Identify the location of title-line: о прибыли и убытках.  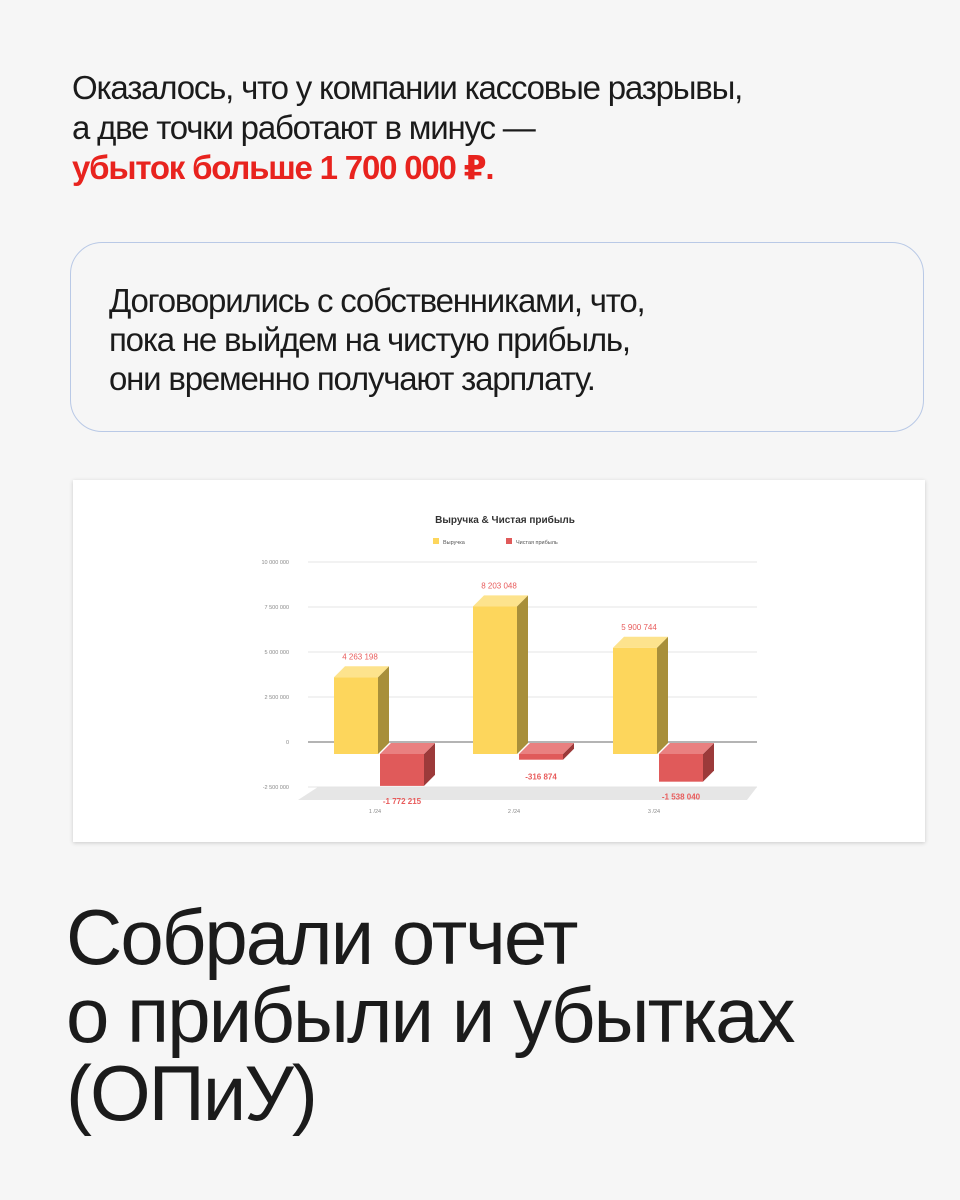
(431, 1015).